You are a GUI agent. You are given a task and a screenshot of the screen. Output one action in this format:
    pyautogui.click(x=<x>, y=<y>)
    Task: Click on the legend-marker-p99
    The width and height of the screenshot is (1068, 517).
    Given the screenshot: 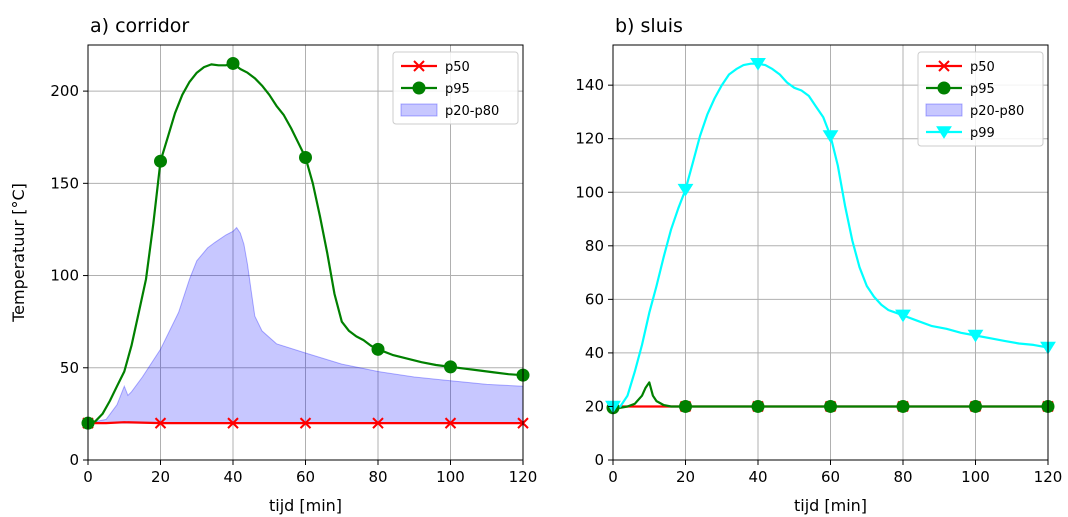 What is the action you would take?
    pyautogui.click(x=944, y=132)
    